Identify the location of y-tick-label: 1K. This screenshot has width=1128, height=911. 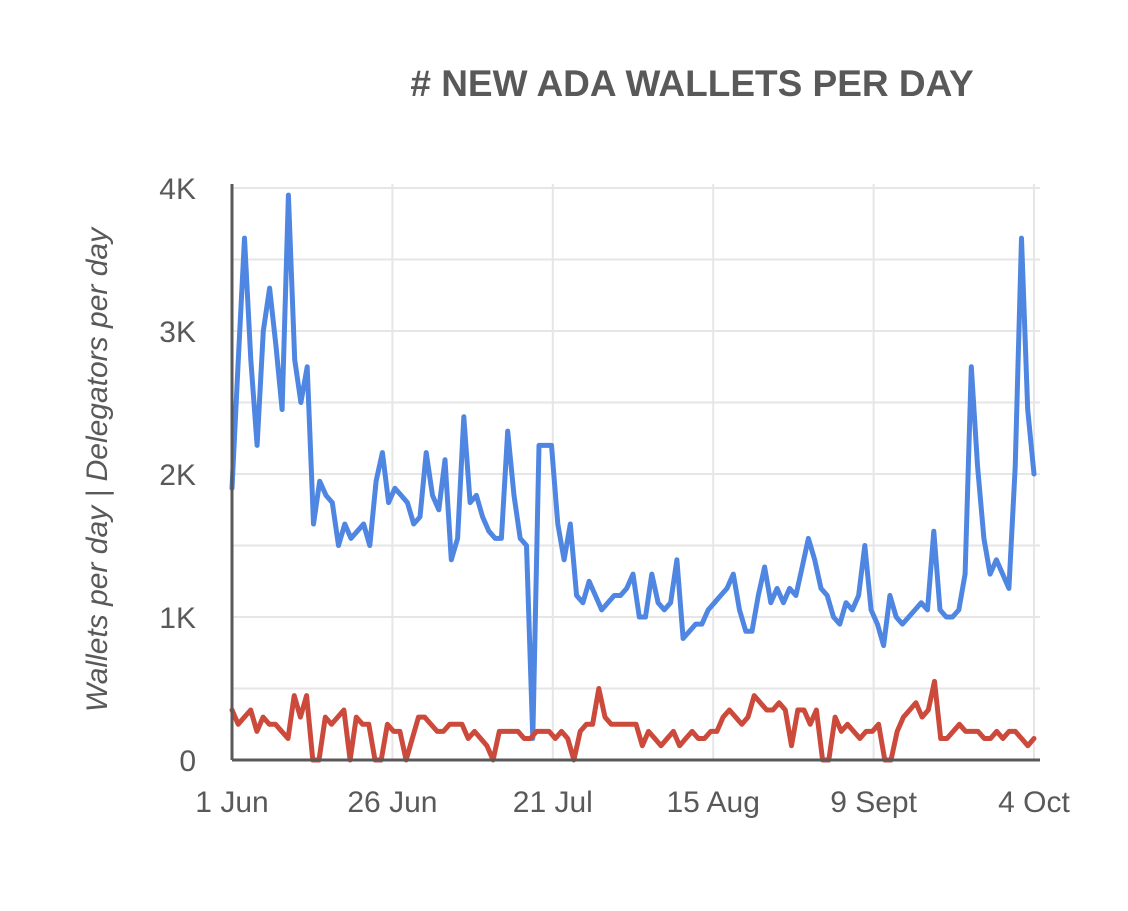
(177, 618).